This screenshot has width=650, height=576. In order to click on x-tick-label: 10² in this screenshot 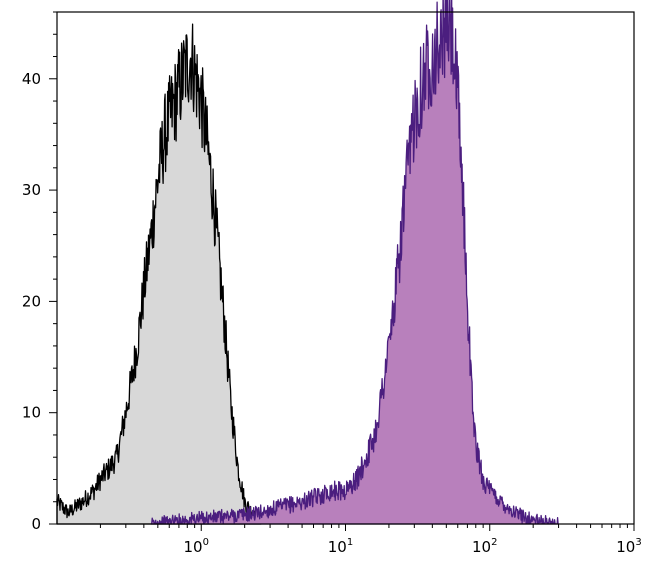, I will do `click(484, 546)`.